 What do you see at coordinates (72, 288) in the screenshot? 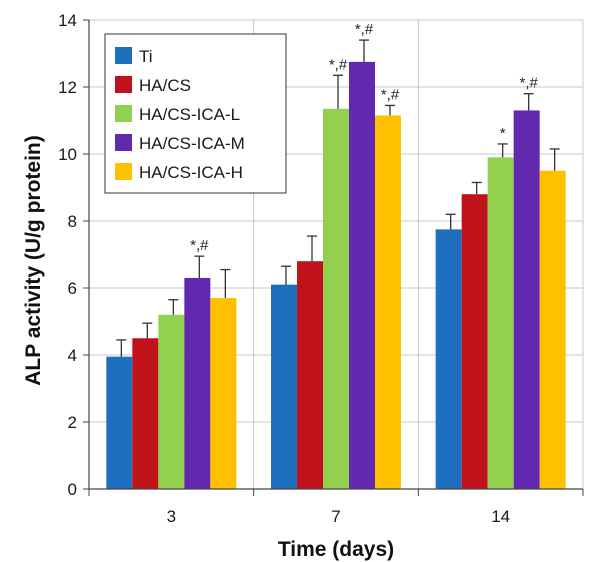
I see `y-tick-label: 6` at bounding box center [72, 288].